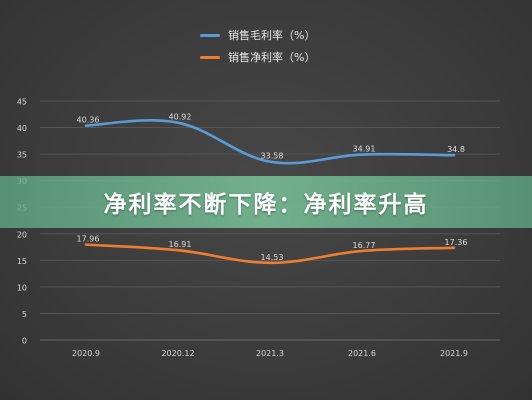 The width and height of the screenshot is (532, 400). I want to click on series-line-net-margin, so click(270, 254).